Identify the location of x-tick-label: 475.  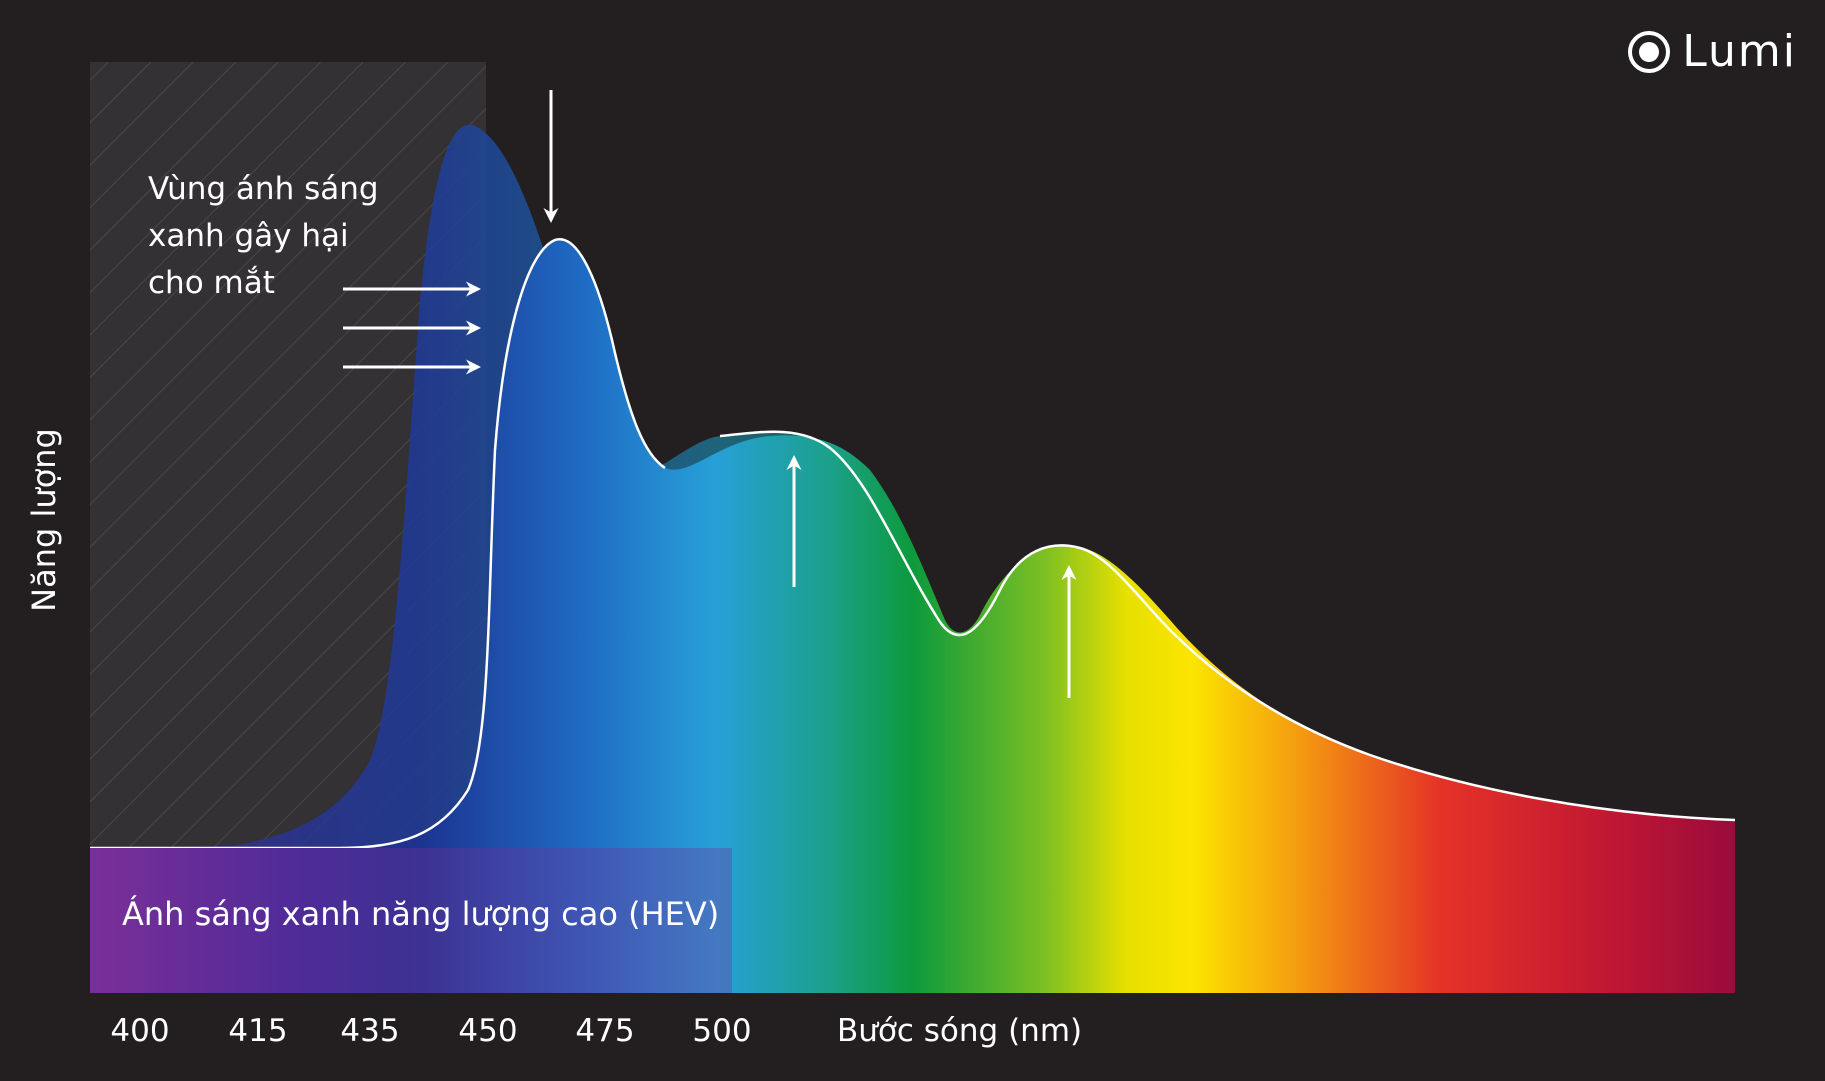
(605, 1031).